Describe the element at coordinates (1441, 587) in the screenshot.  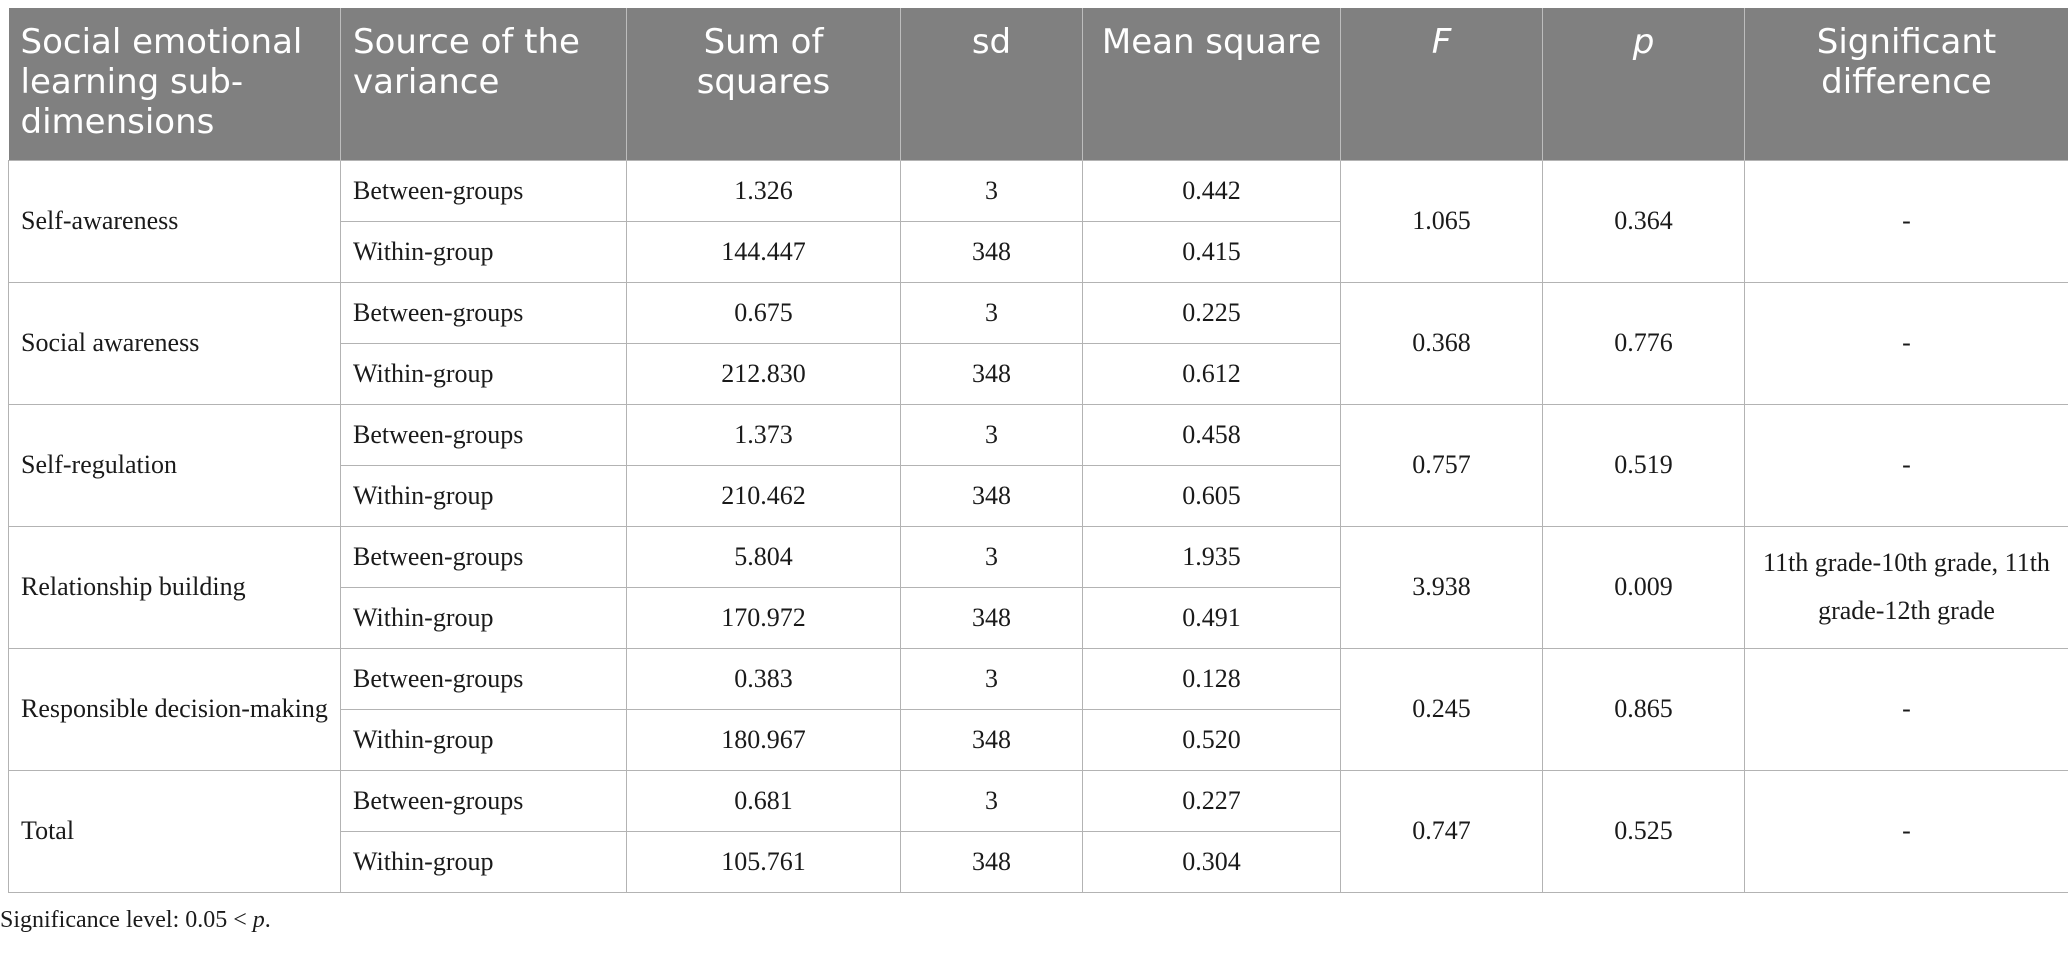
I see `f-cell: 3.938` at that location.